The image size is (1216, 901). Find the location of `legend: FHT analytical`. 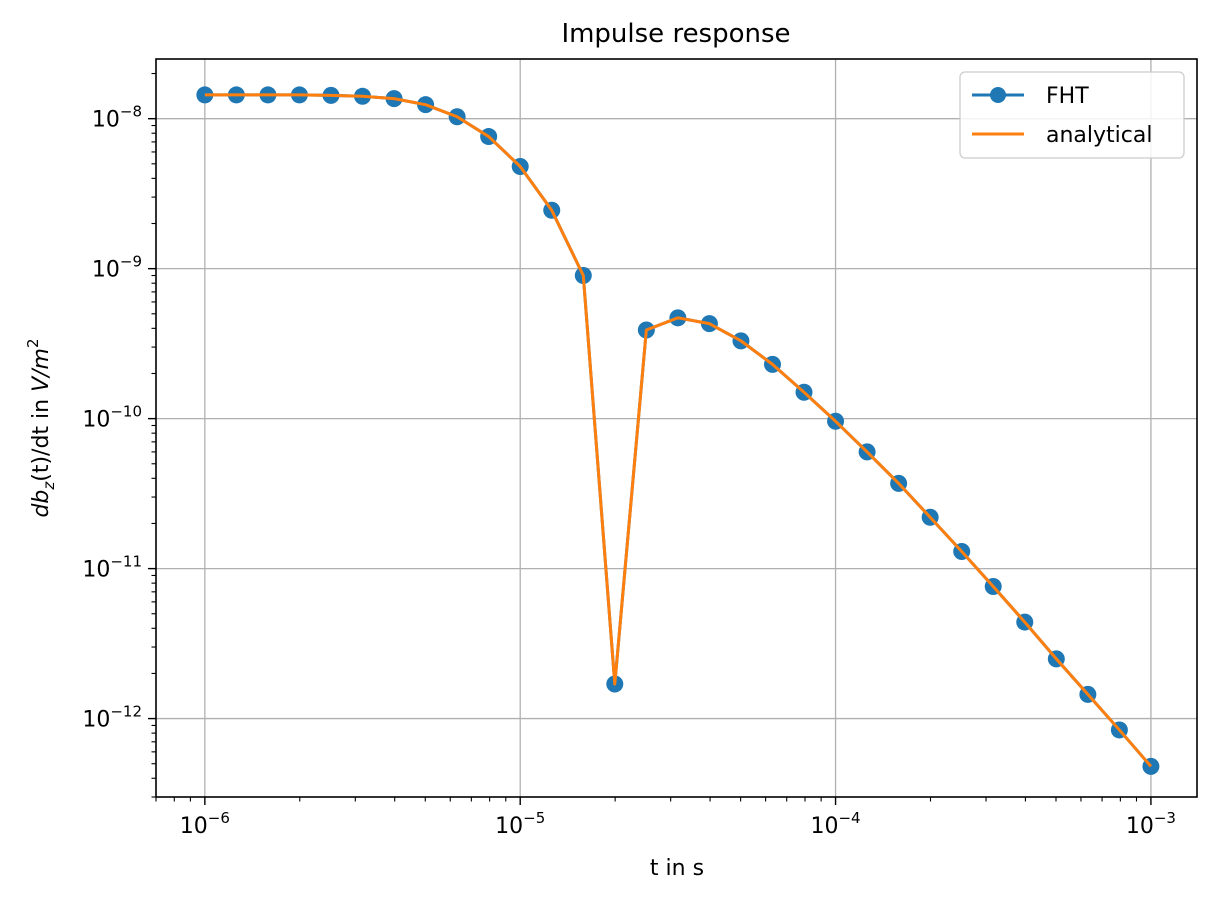

legend: FHT analytical is located at coordinates (1072, 115).